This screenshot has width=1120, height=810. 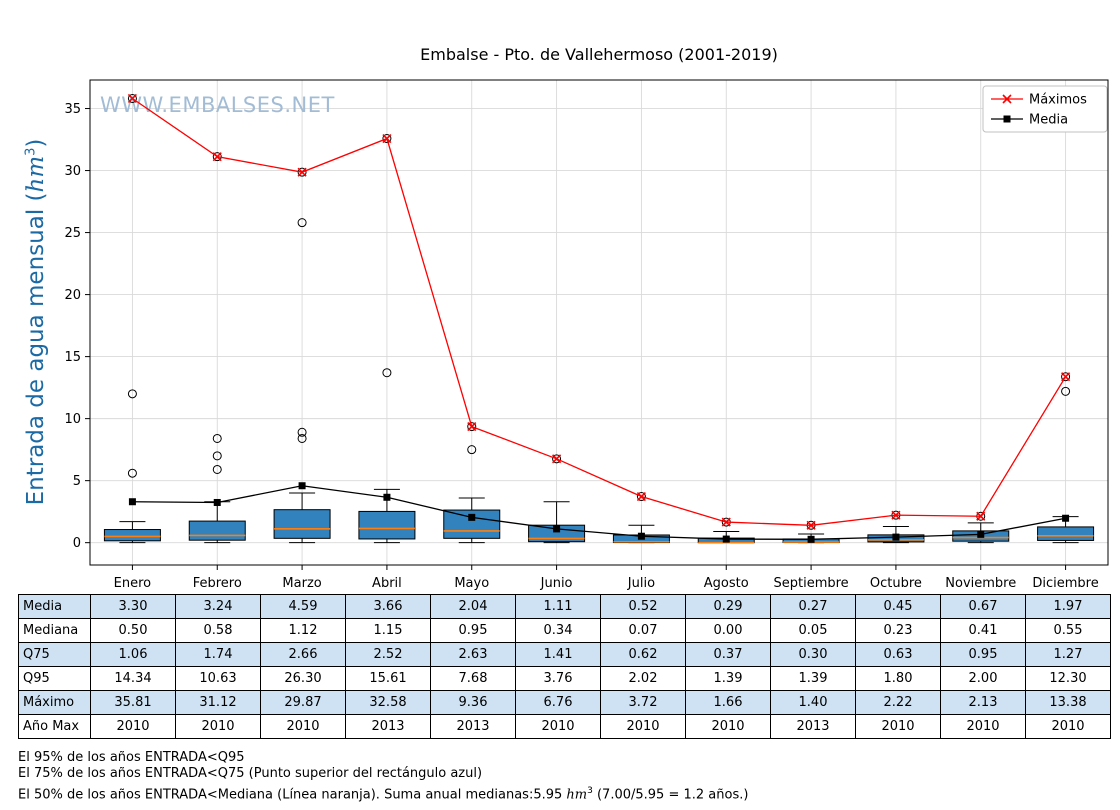 I want to click on table-cell: 1.39, so click(x=813, y=678).